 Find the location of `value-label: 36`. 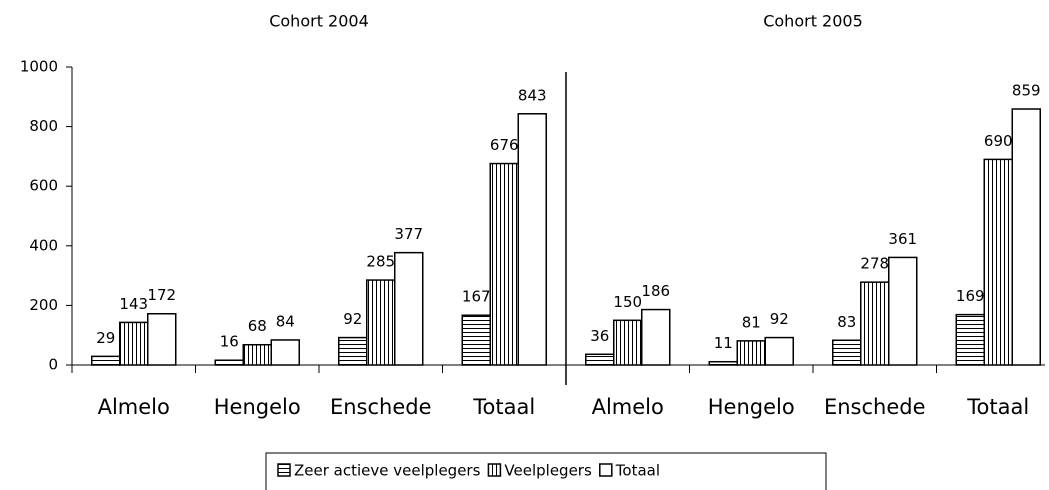

value-label: 36 is located at coordinates (599, 336).